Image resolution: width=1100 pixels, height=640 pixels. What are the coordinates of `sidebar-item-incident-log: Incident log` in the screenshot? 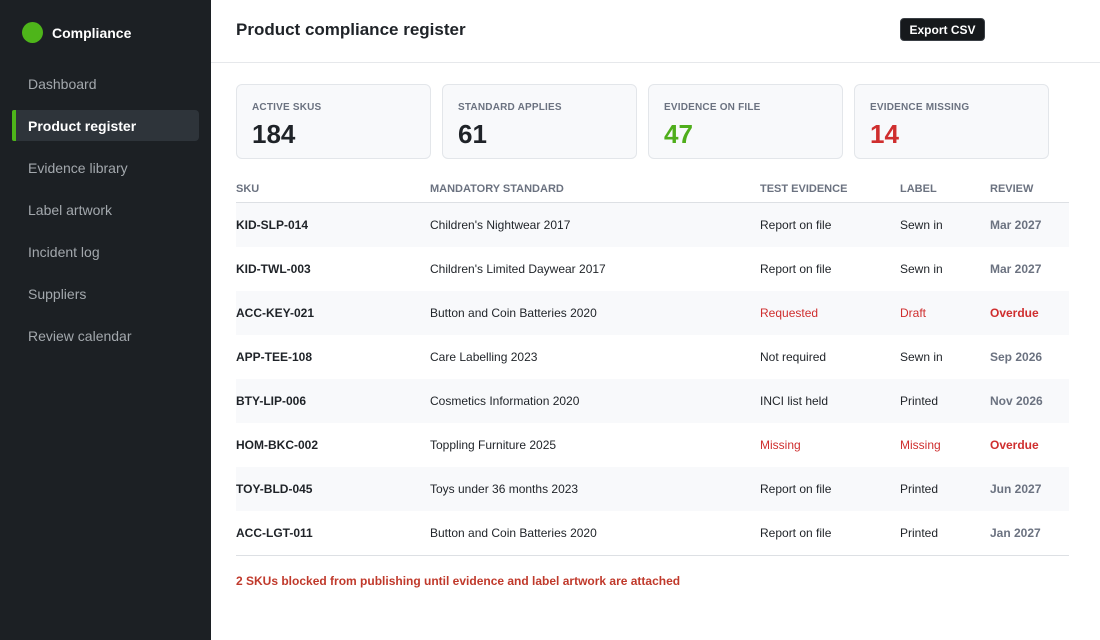 It's located at (64, 251).